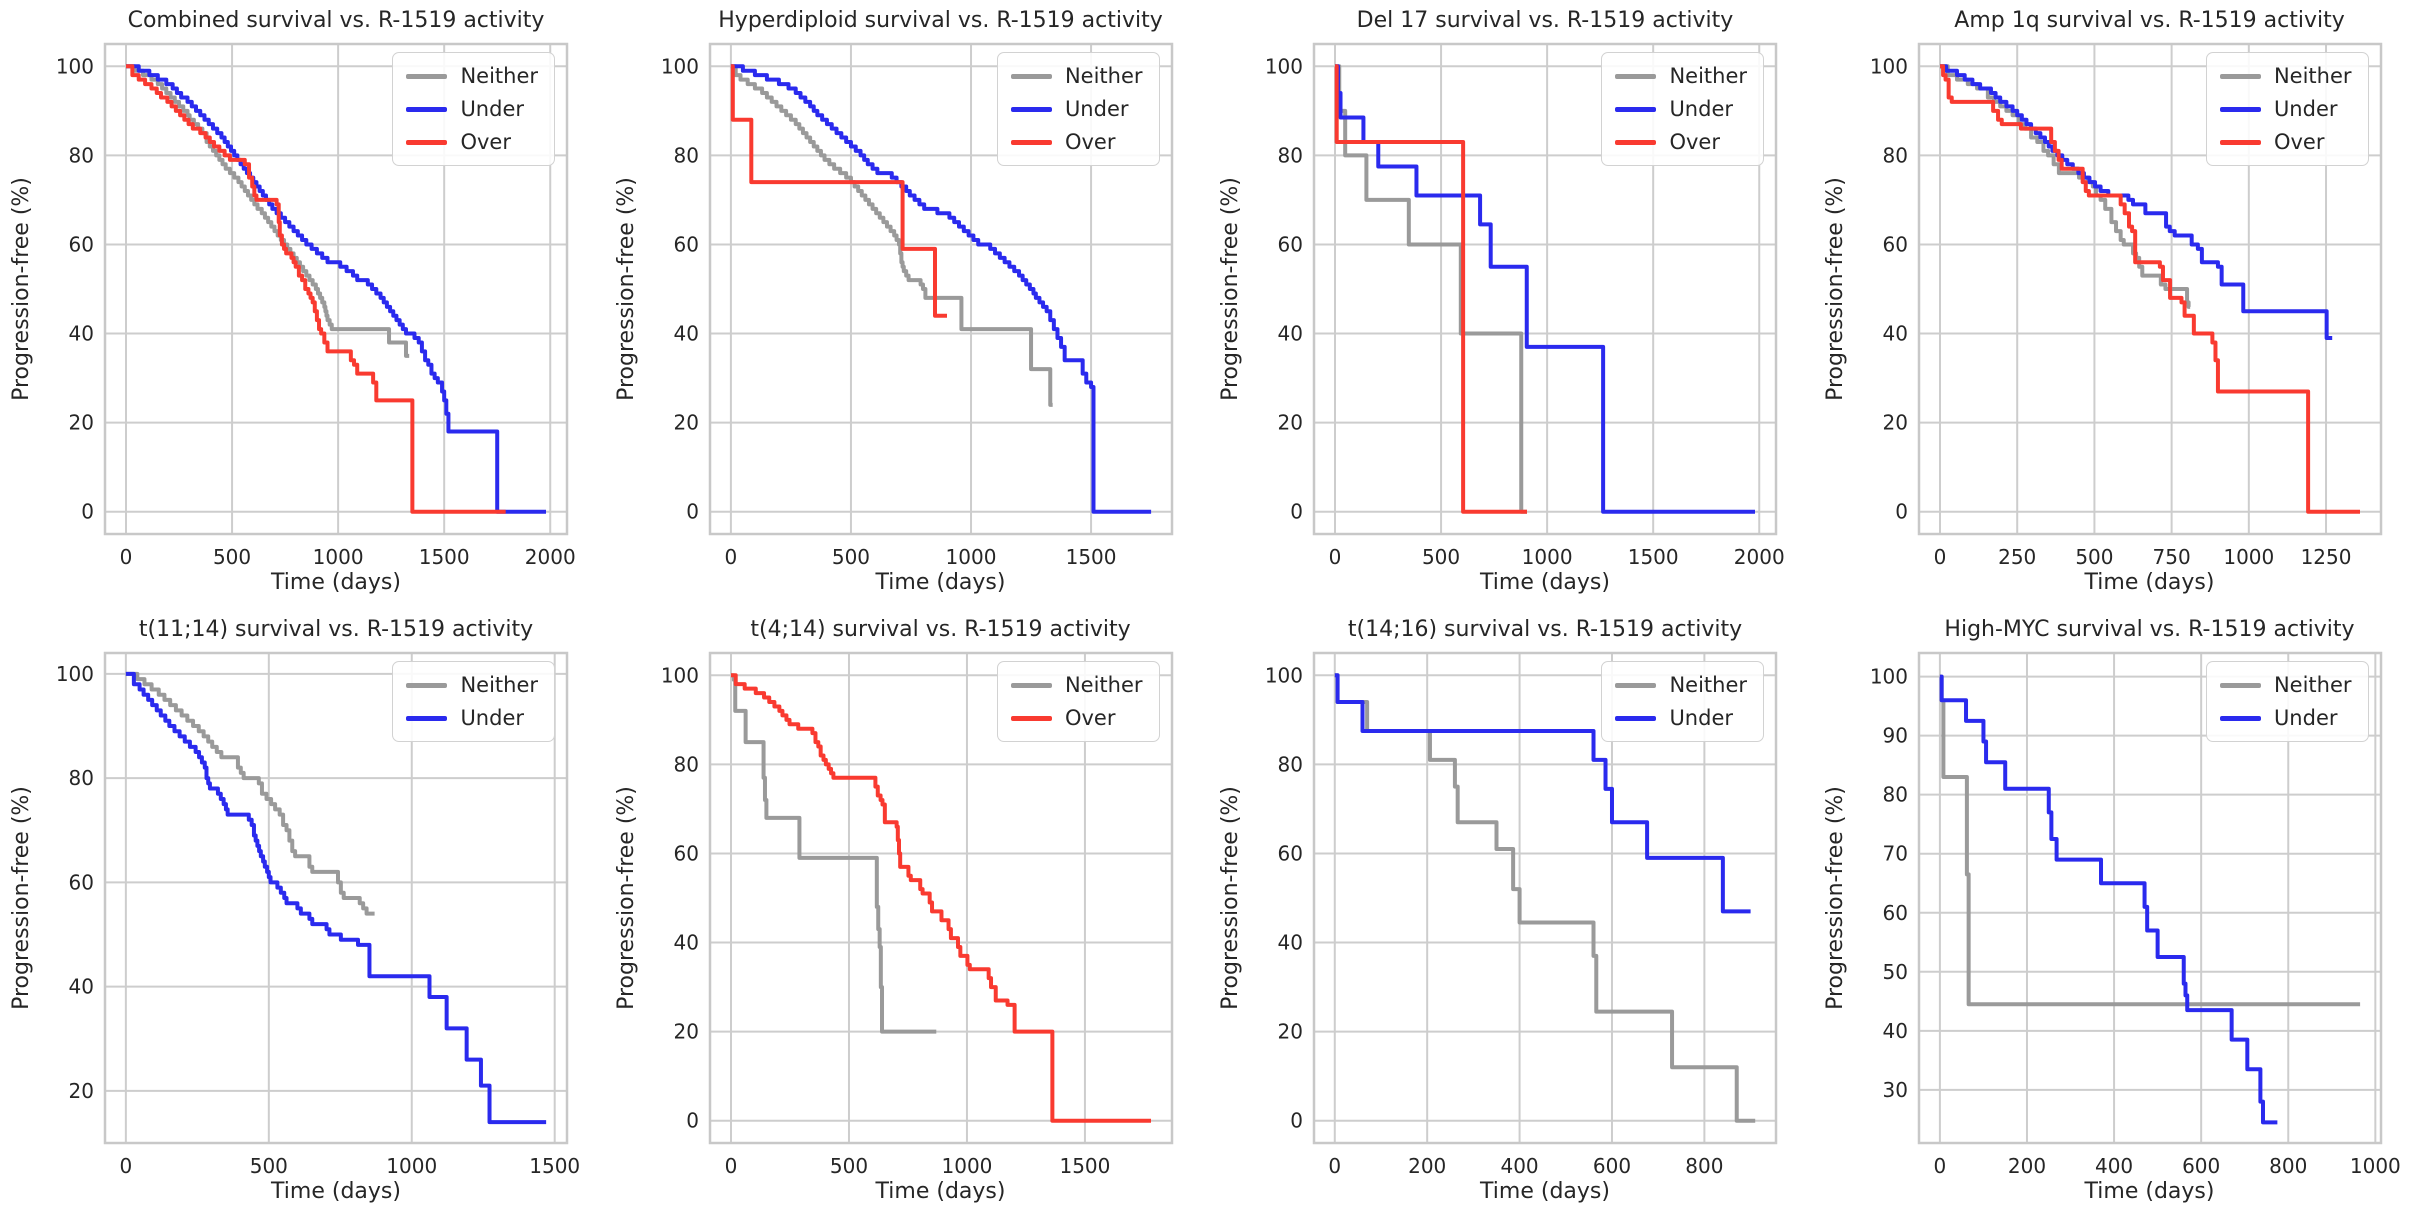  I want to click on chart-title: t(14;16) survival vs. R-1519 activity, so click(1545, 629).